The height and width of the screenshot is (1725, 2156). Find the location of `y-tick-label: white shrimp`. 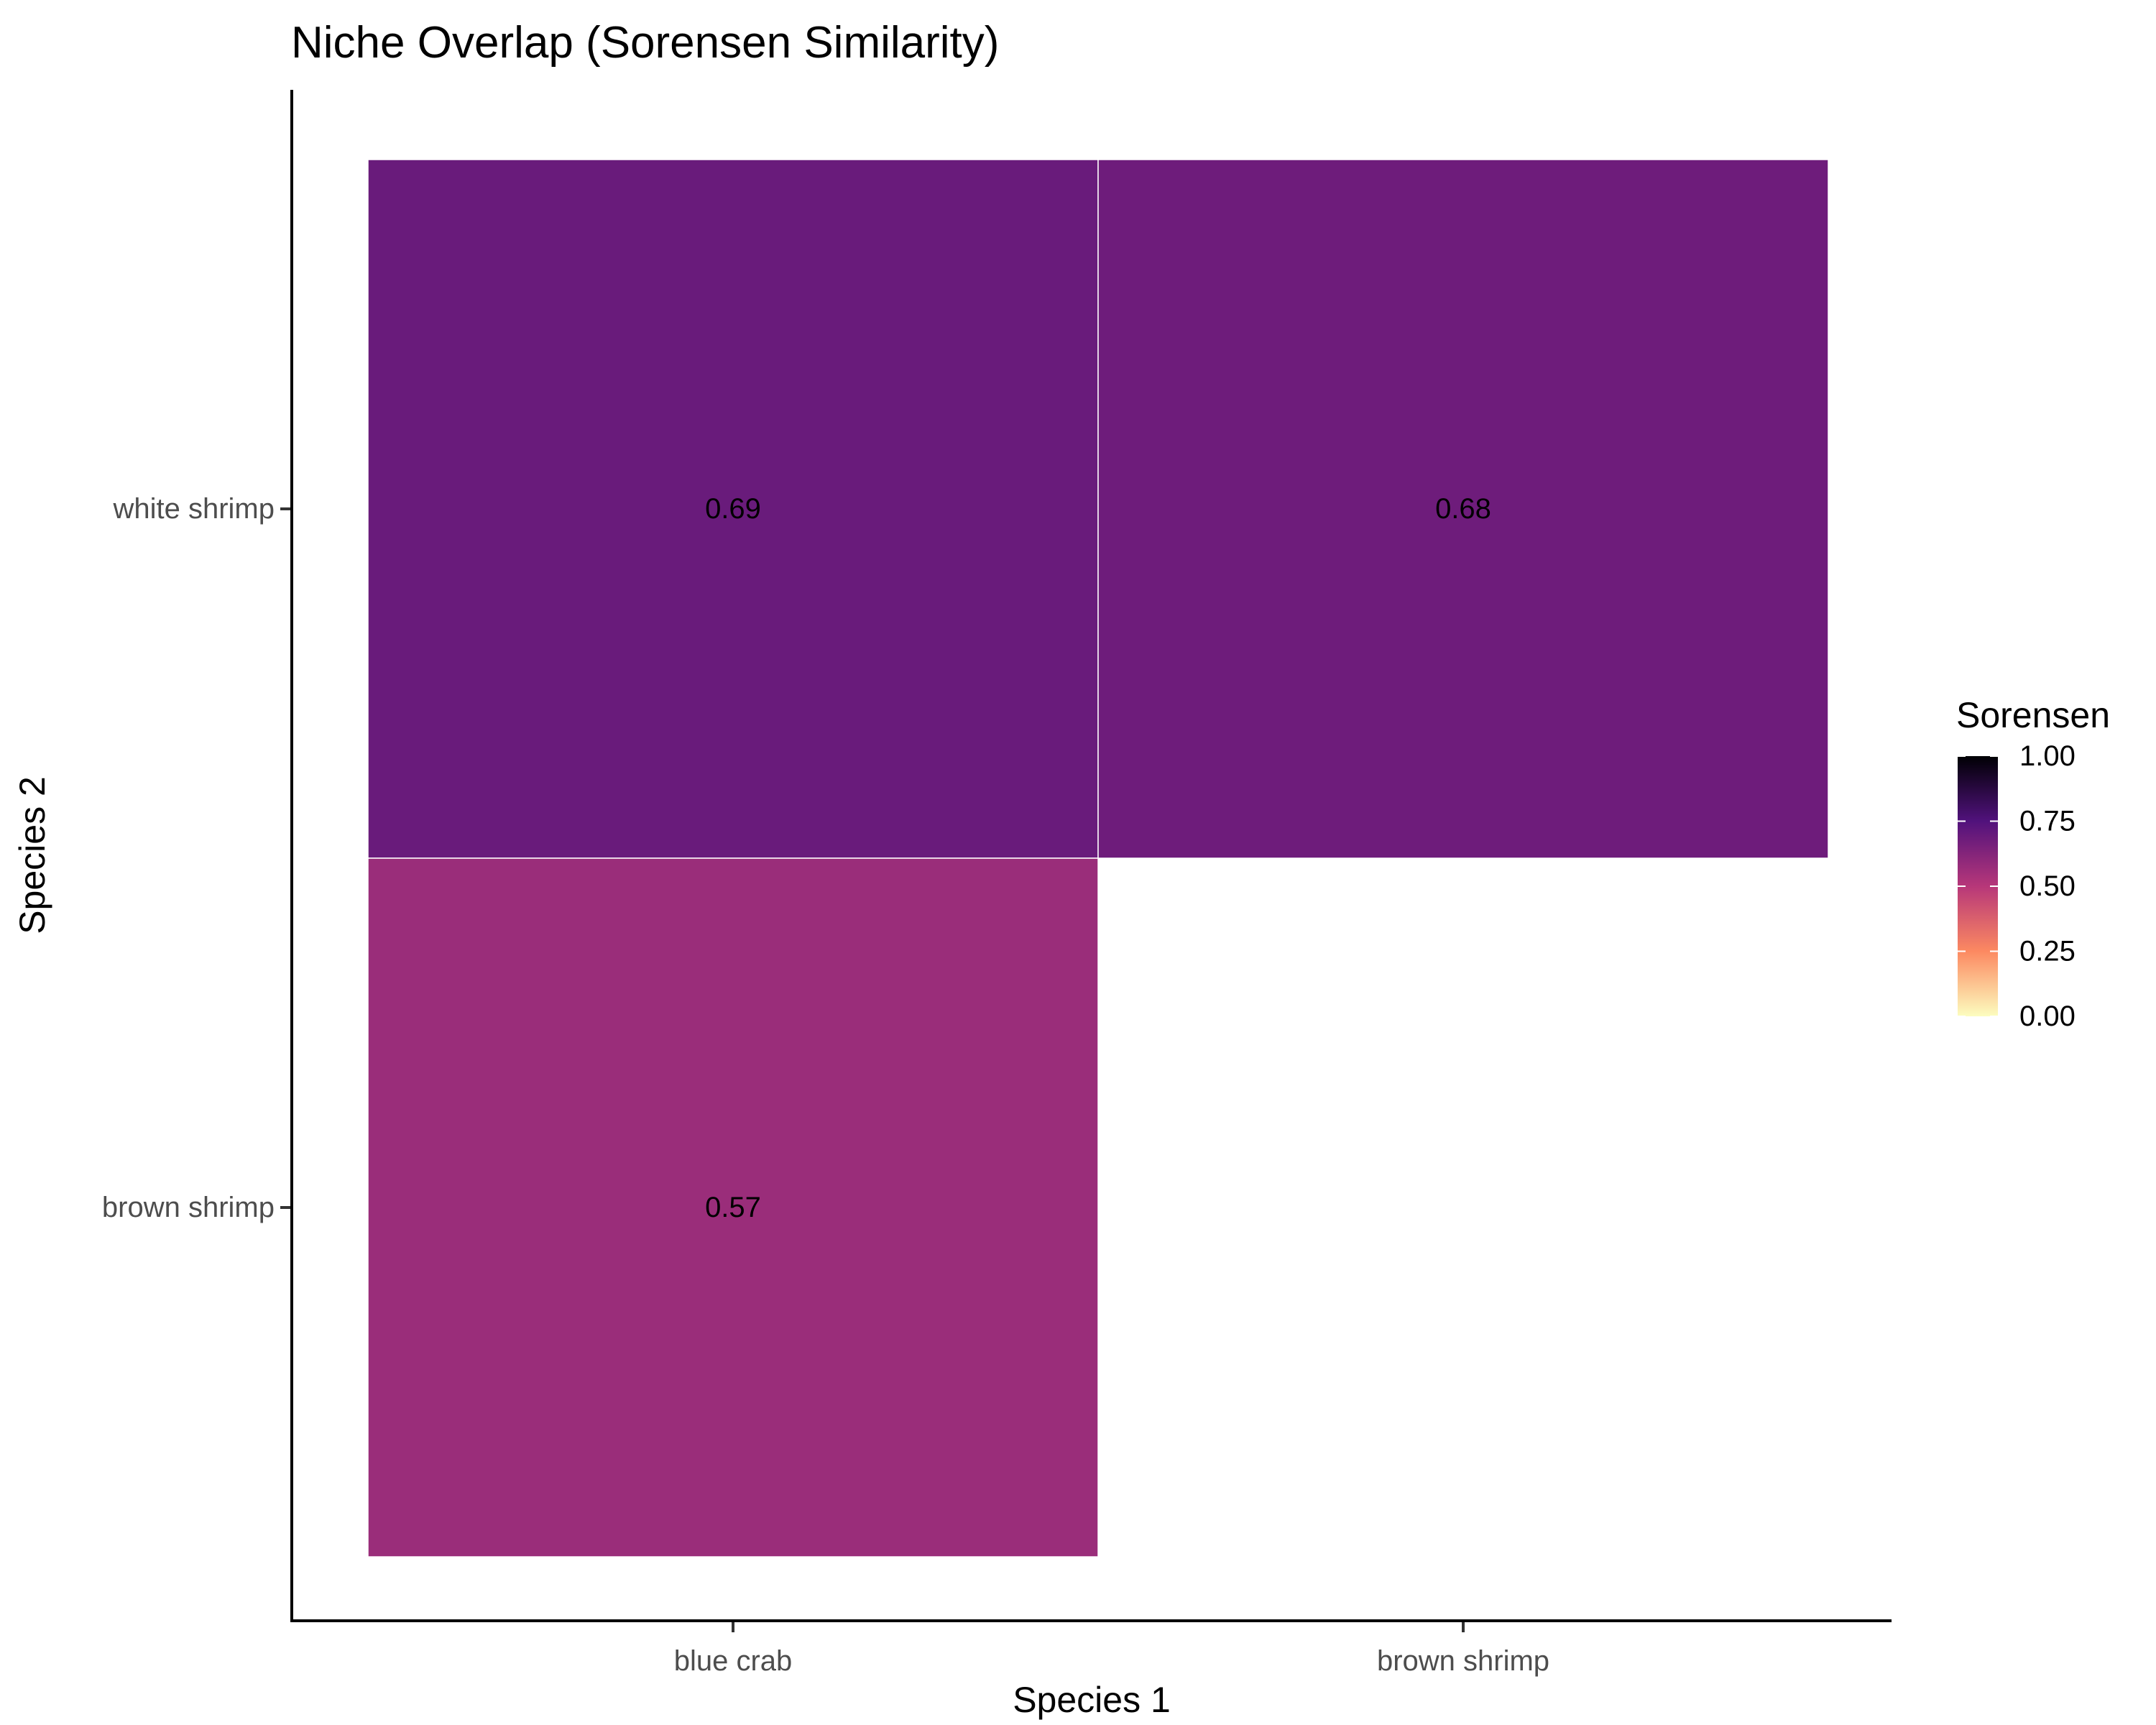

y-tick-label: white shrimp is located at coordinates (194, 509).